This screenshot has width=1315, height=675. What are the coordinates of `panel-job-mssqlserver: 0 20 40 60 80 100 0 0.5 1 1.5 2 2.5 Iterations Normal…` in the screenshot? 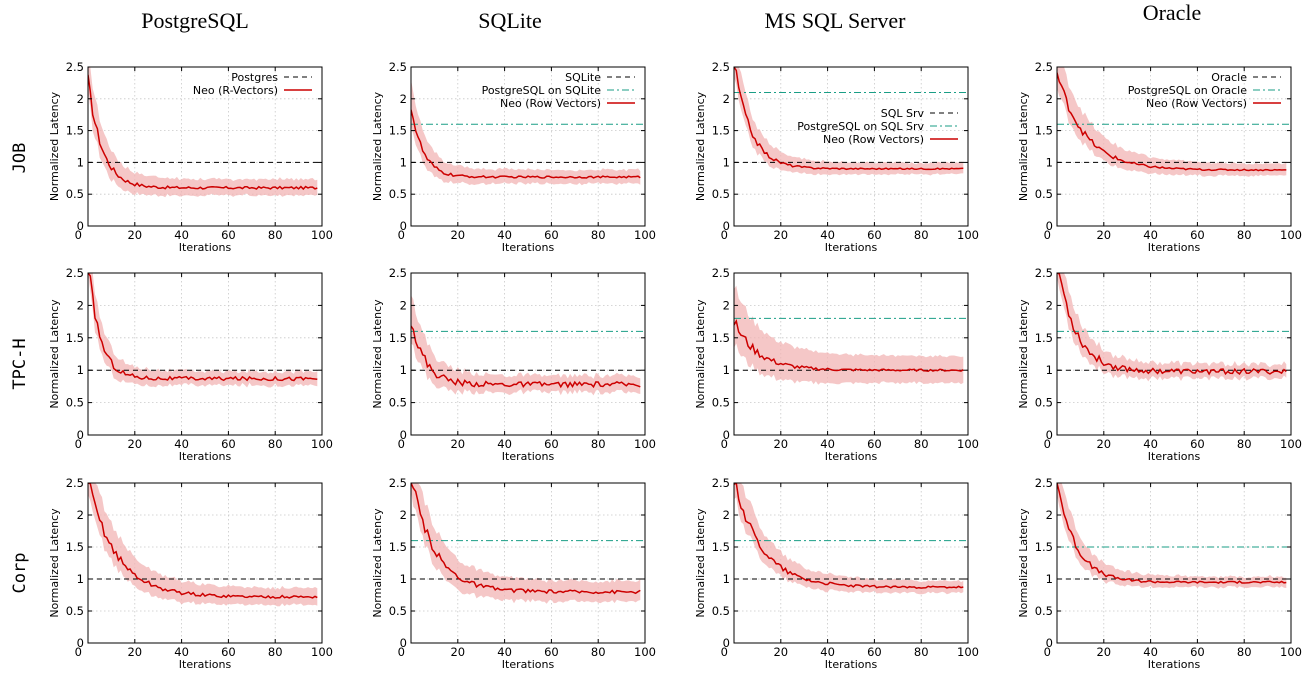 It's located at (836, 157).